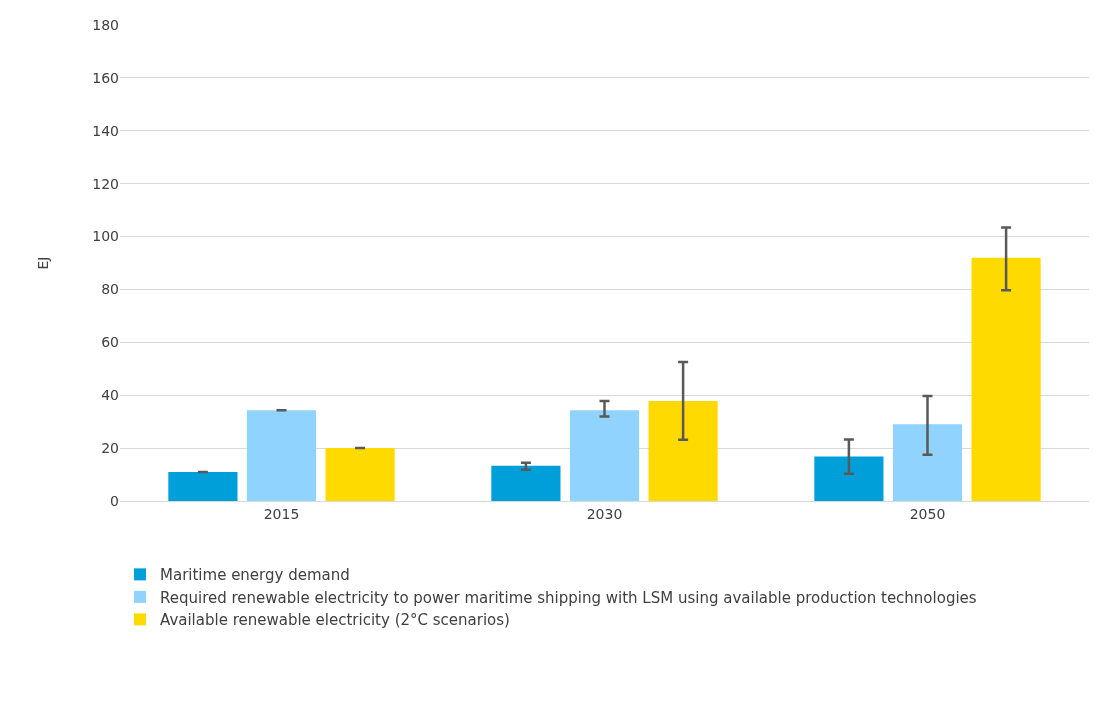 This screenshot has height=716, width=1099. What do you see at coordinates (105, 24) in the screenshot?
I see `y-tick-label: 180` at bounding box center [105, 24].